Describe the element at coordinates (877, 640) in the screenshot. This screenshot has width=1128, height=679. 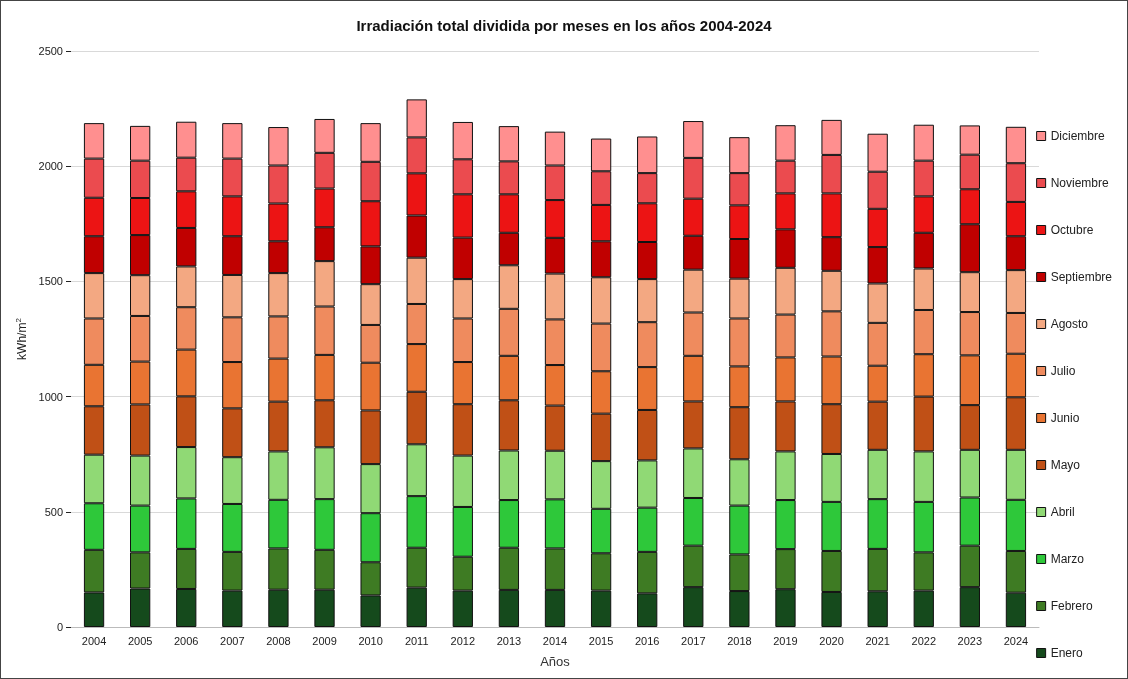
I see `x-tick-label: 2021` at that location.